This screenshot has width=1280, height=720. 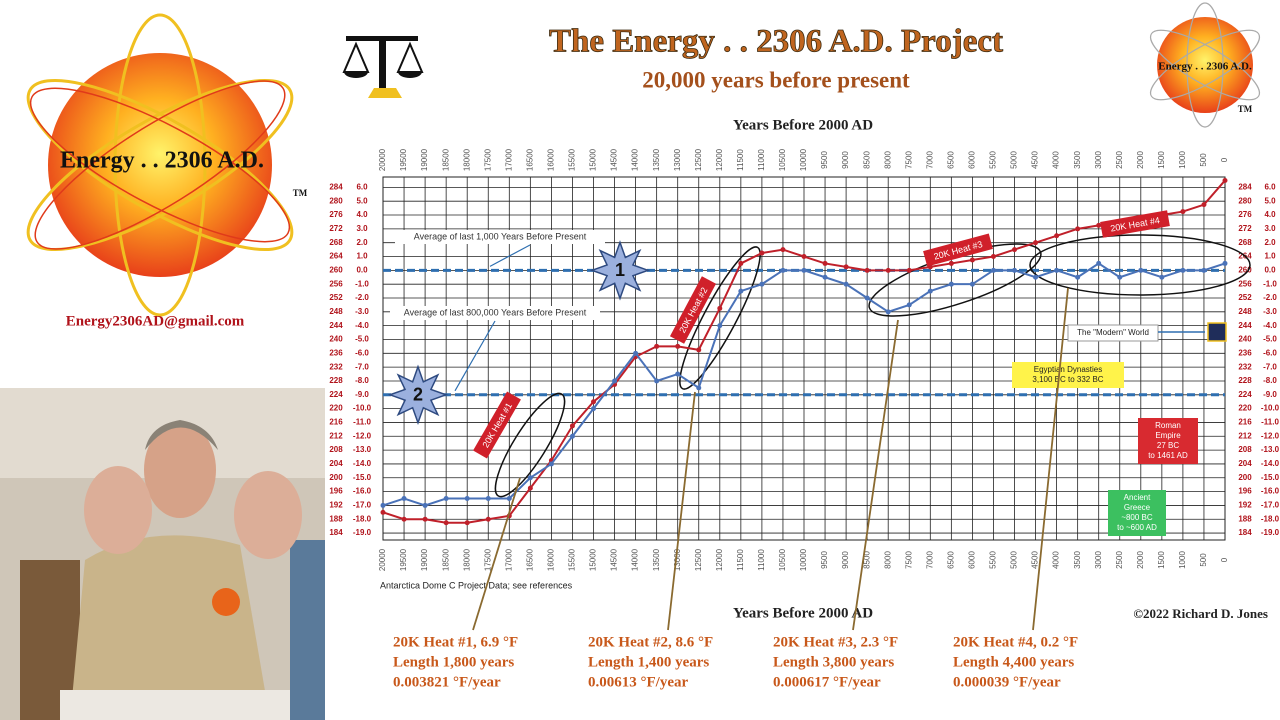 I want to click on reference-arrow, so click(x=510, y=255).